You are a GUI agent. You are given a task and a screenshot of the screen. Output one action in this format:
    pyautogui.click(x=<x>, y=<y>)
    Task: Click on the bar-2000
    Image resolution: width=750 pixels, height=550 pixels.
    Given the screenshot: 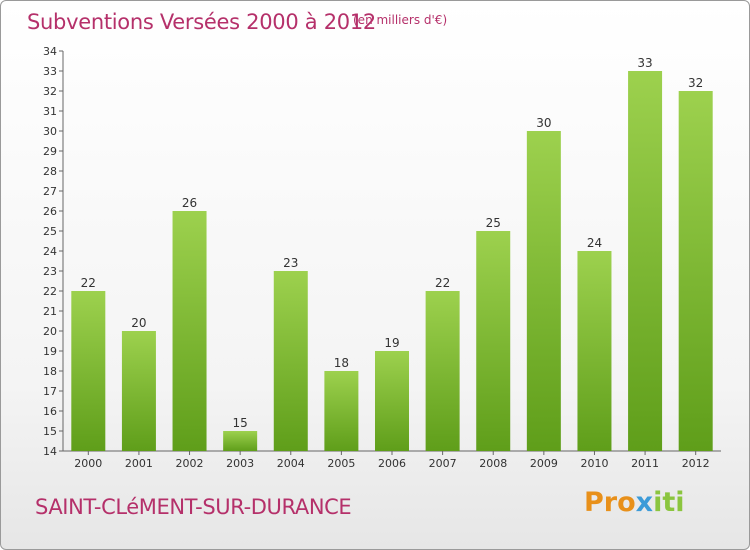 What is the action you would take?
    pyautogui.click(x=88, y=371)
    